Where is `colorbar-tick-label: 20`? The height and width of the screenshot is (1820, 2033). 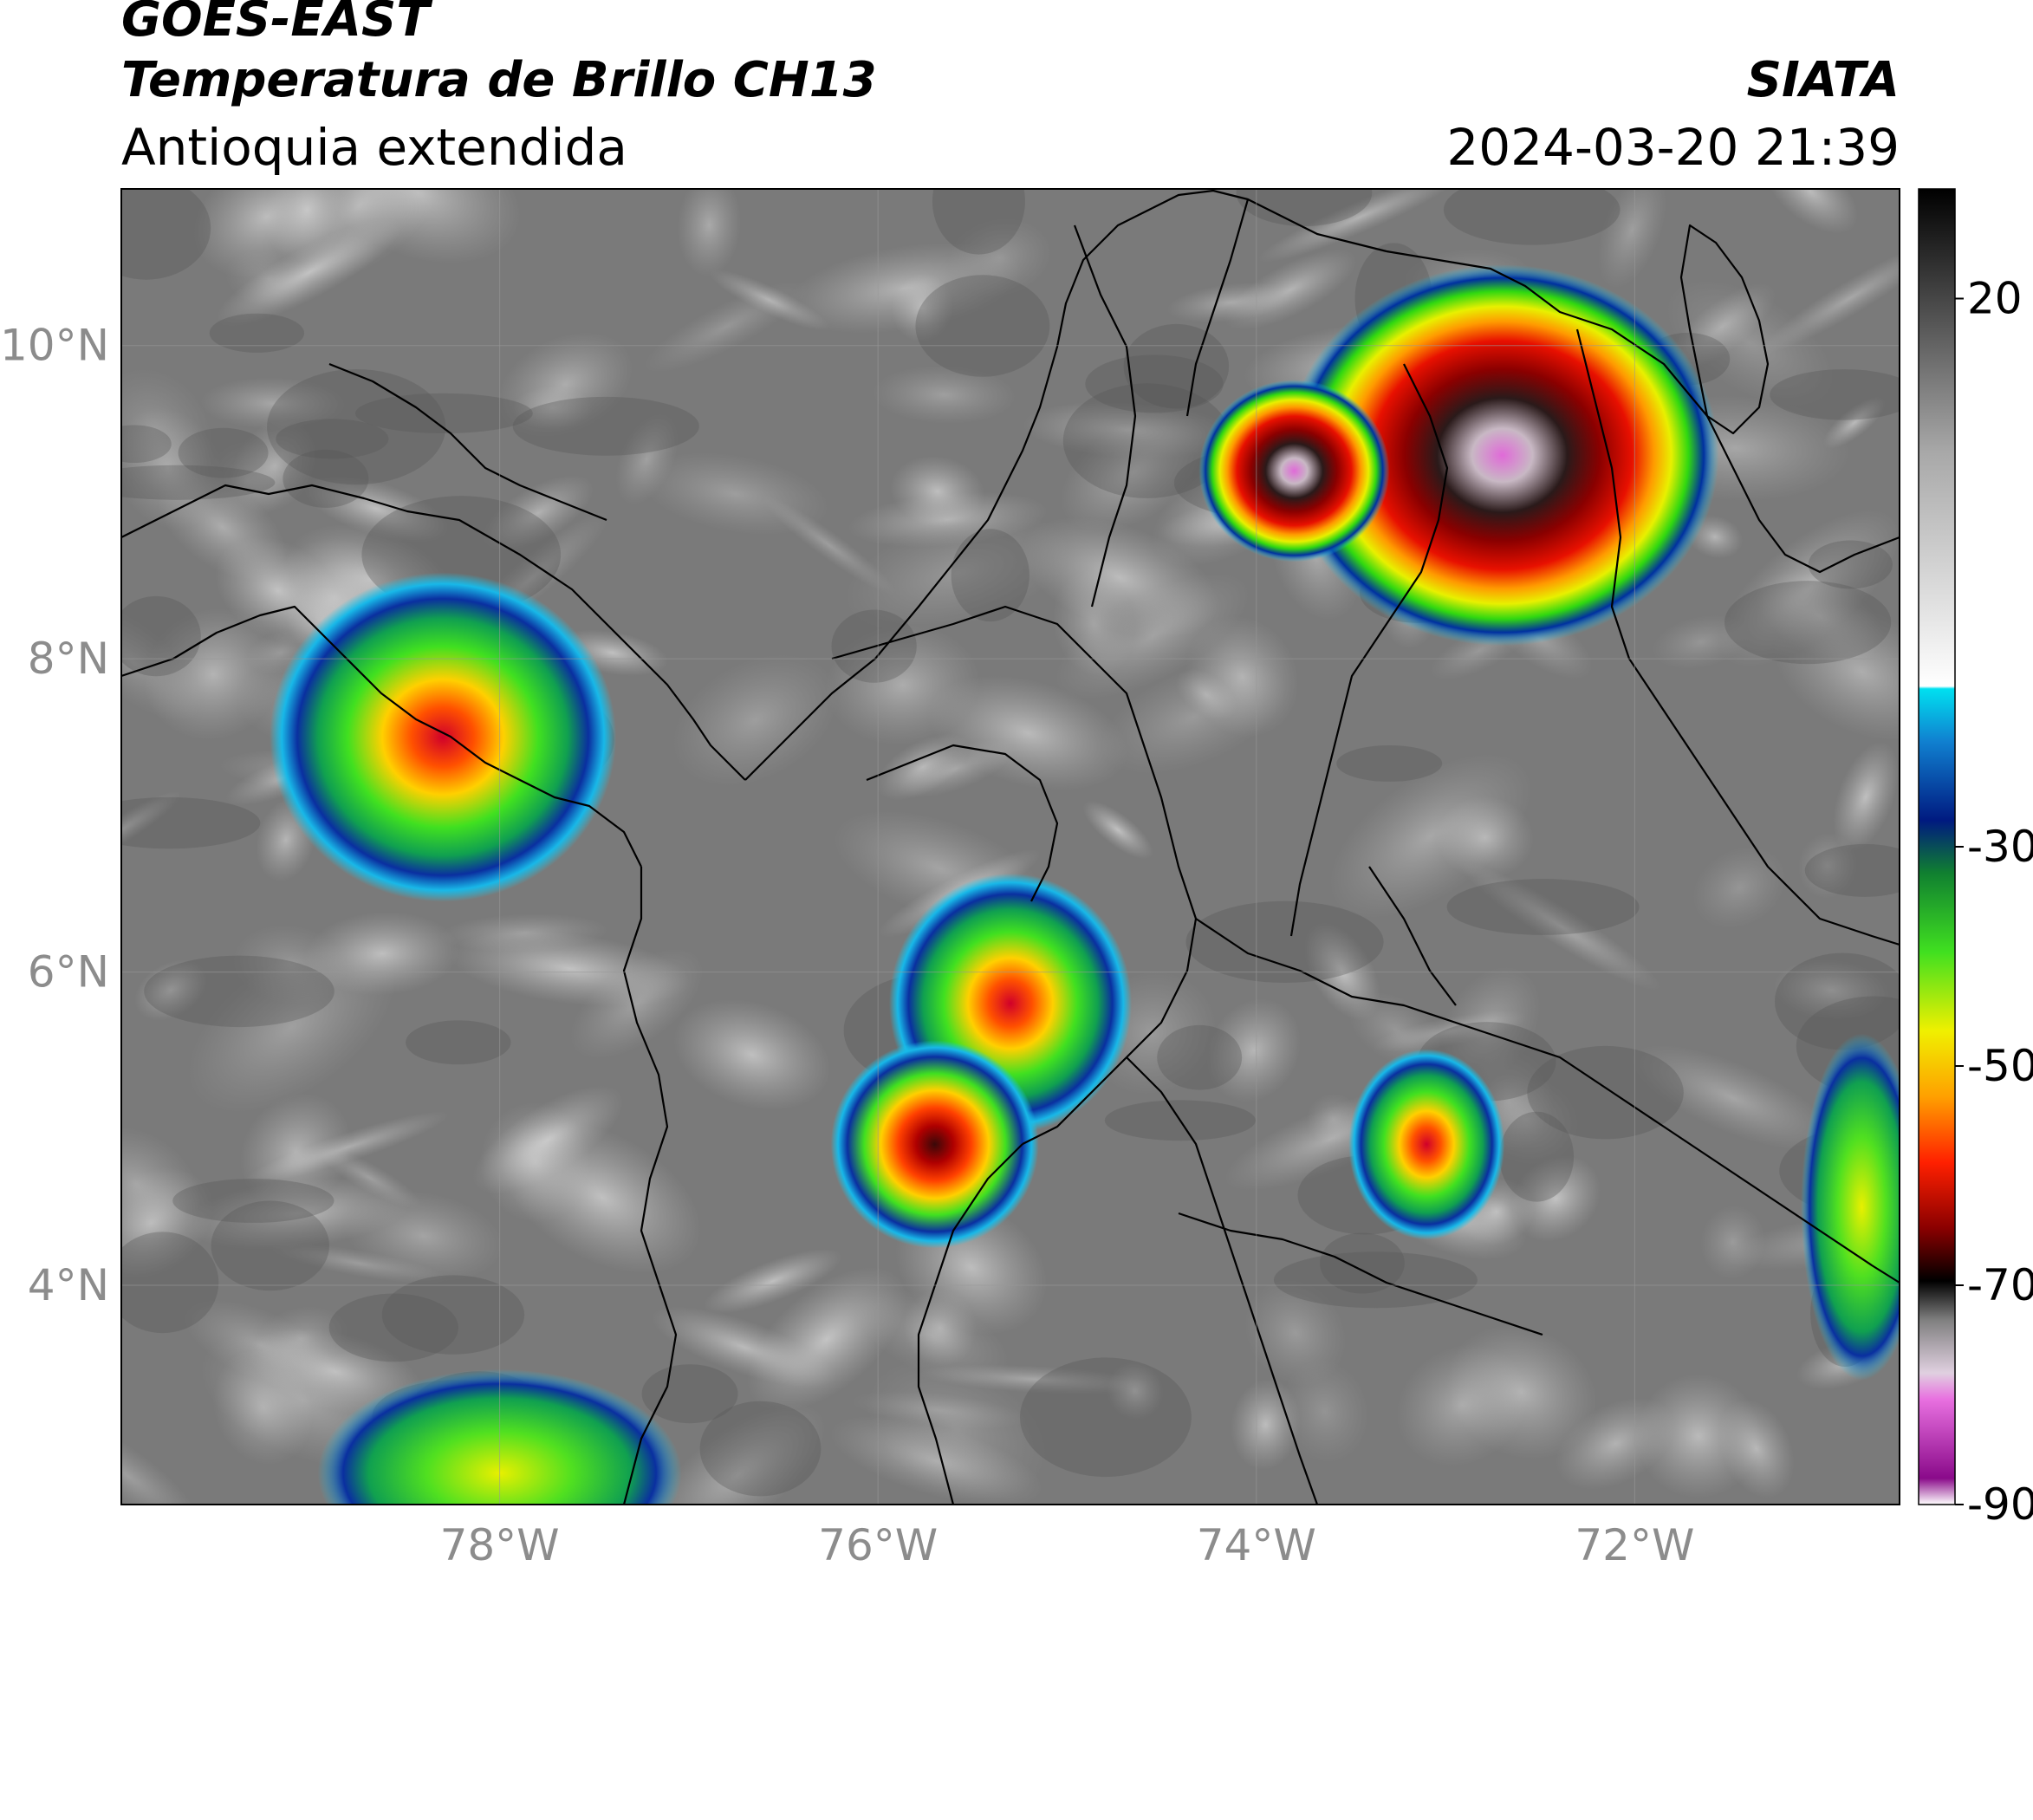 colorbar-tick-label: 20 is located at coordinates (1995, 299).